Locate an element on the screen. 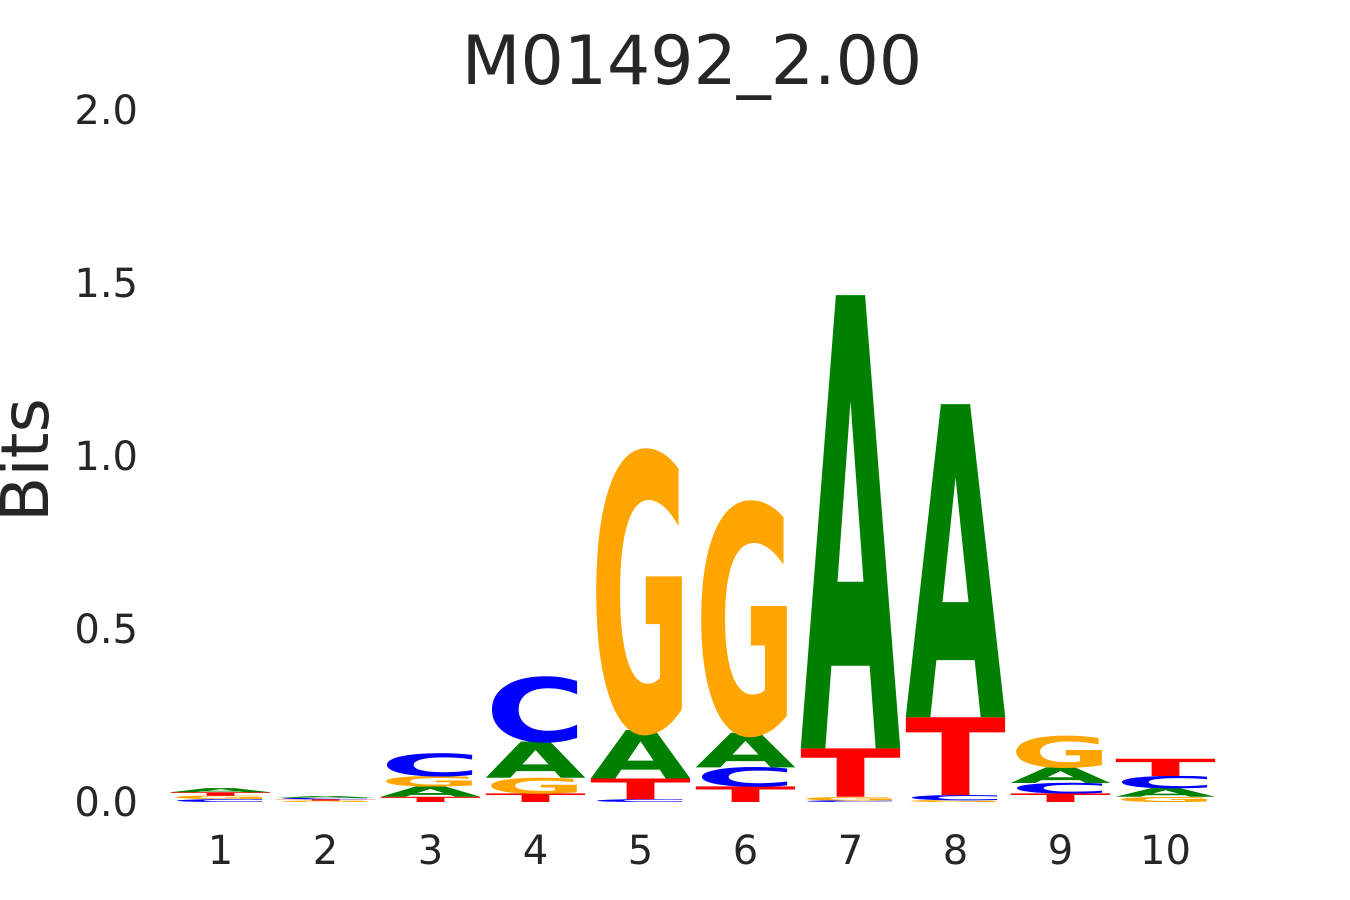 The image size is (1350, 900). x-tick-label: 9 is located at coordinates (1060, 851).